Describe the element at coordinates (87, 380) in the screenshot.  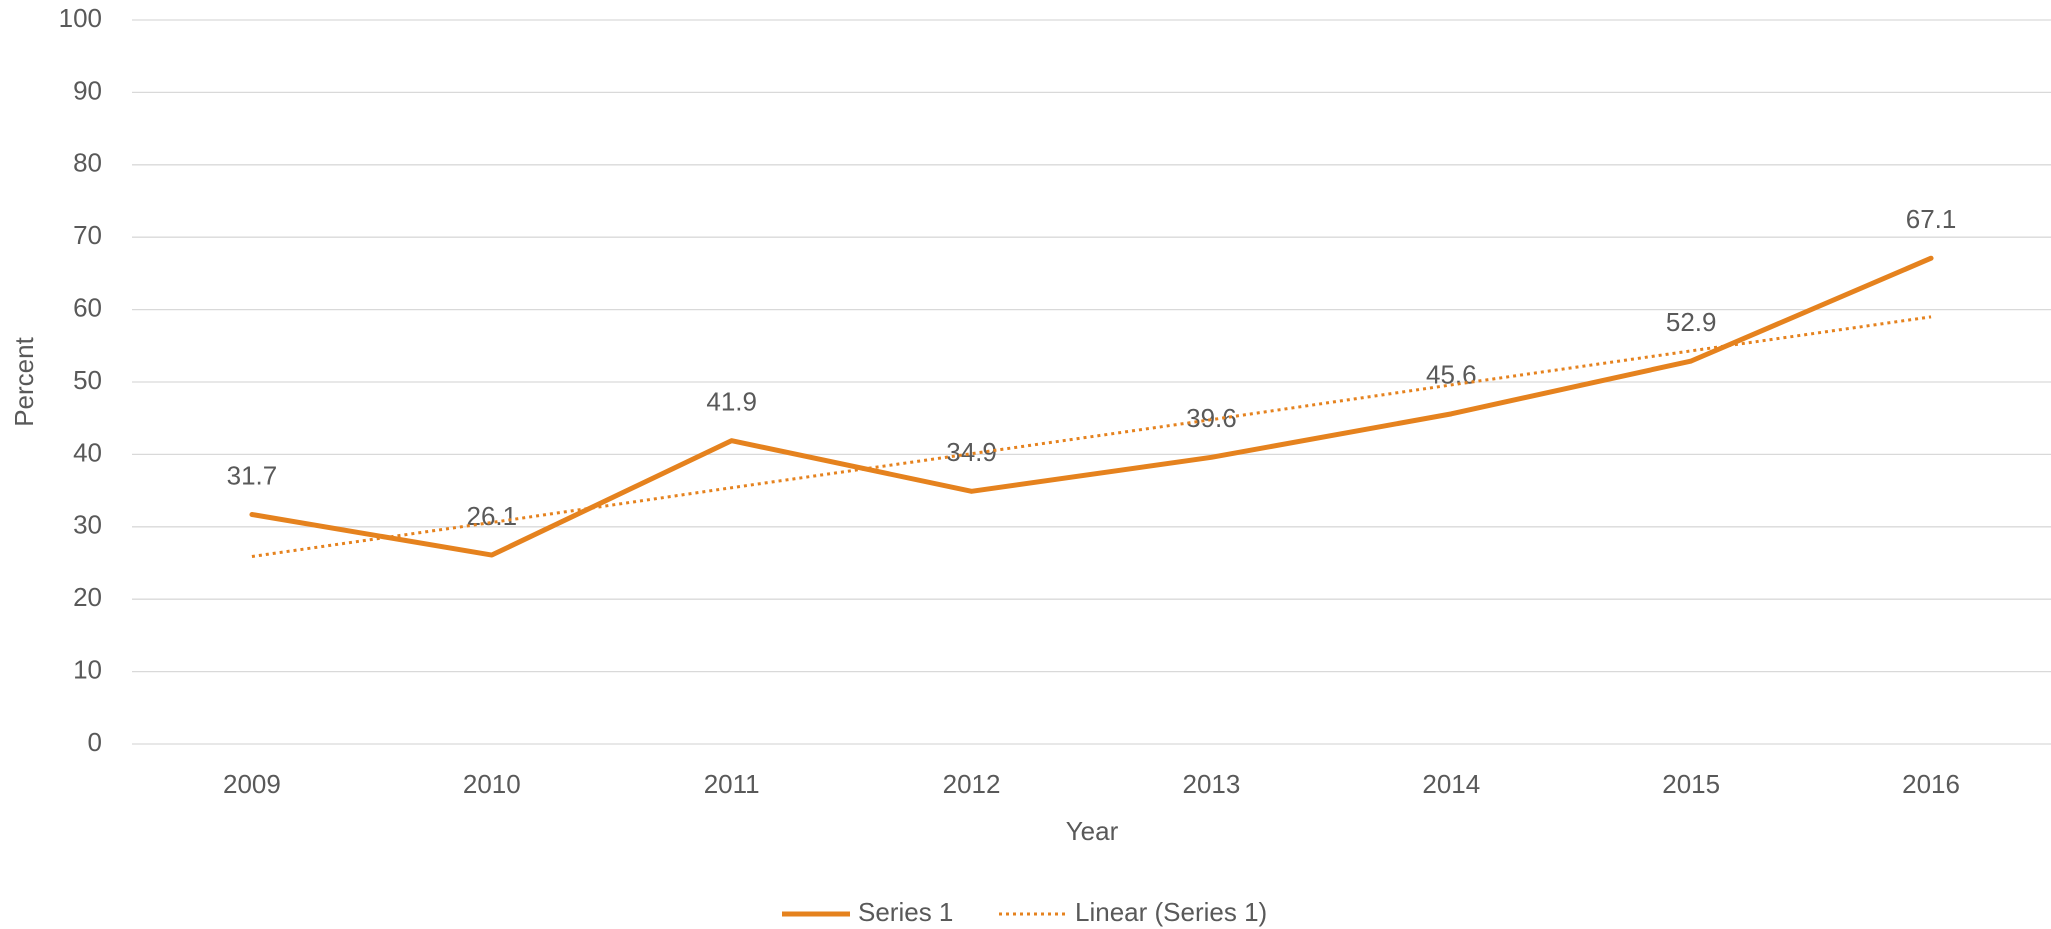
I see `y-tick-label: 50` at that location.